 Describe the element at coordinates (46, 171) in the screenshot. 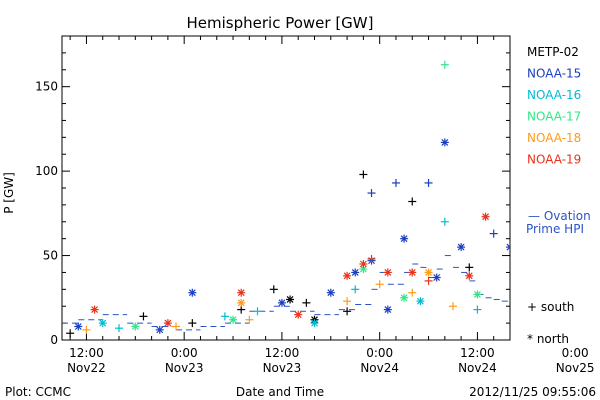

I see `y-tick-label: 100` at that location.